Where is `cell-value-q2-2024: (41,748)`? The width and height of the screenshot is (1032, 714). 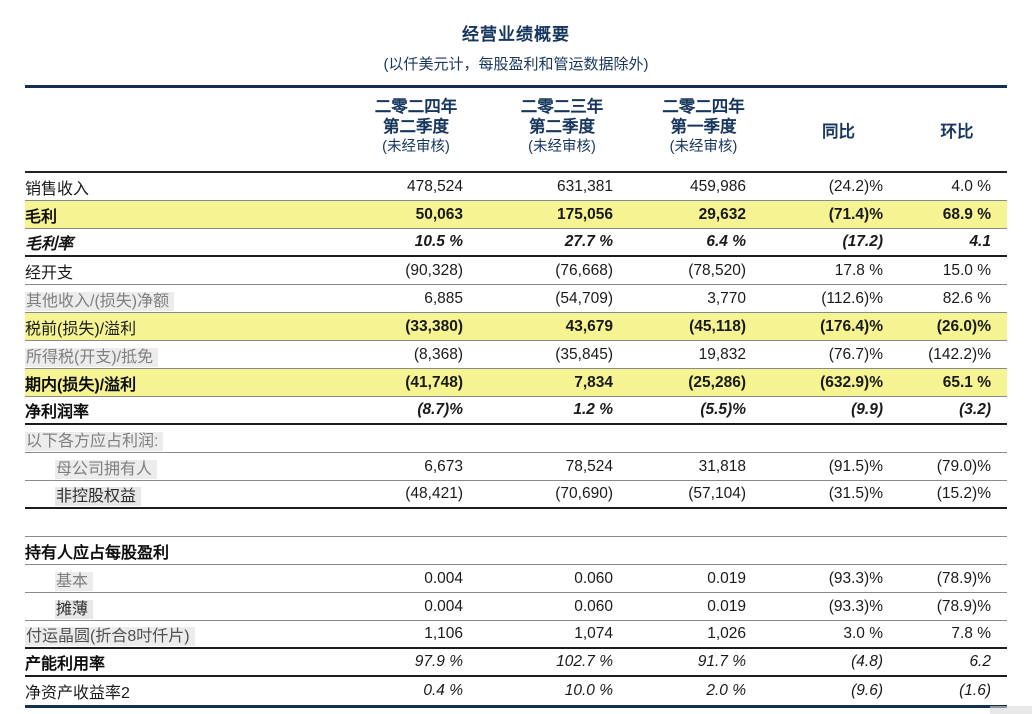 cell-value-q2-2024: (41,748) is located at coordinates (434, 382).